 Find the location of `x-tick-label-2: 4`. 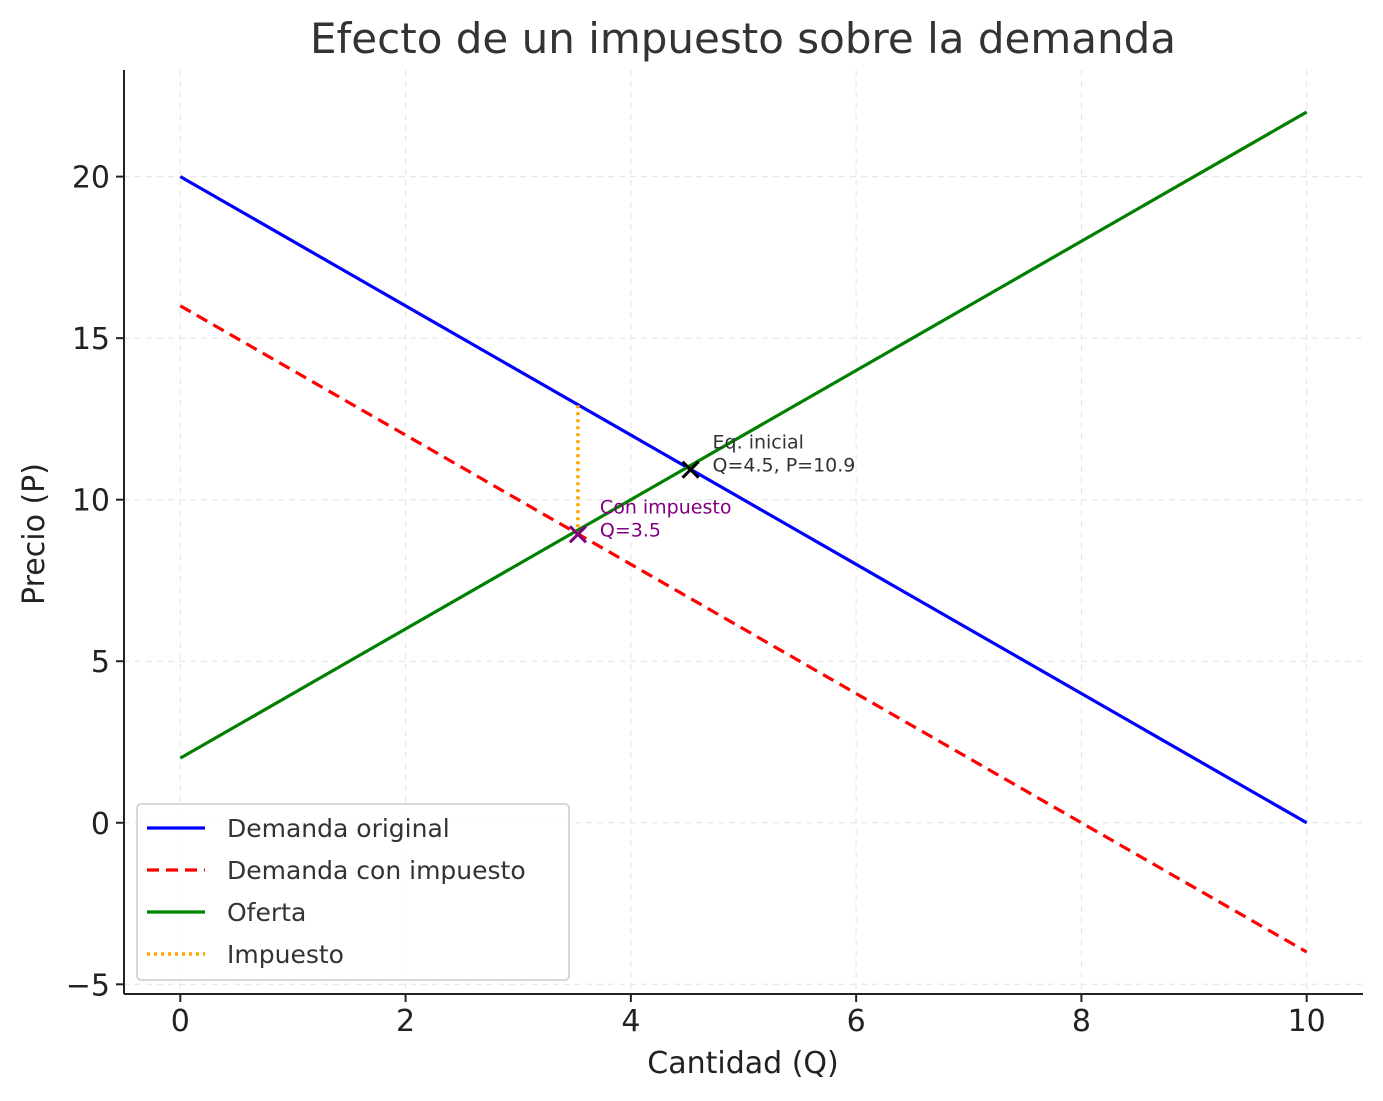

x-tick-label-2: 4 is located at coordinates (630, 1021).